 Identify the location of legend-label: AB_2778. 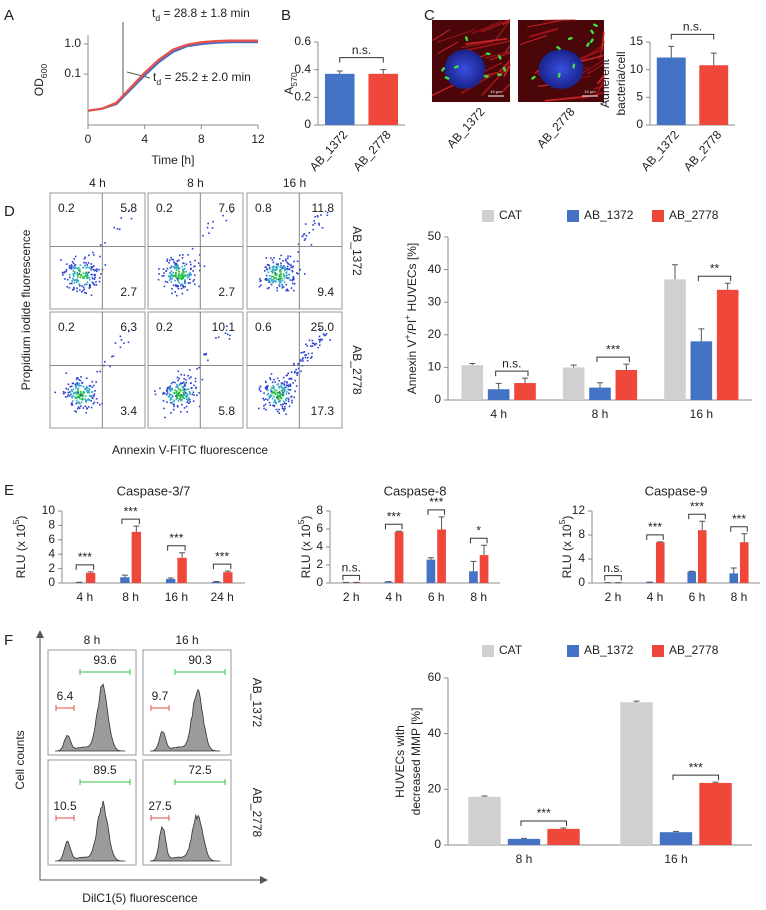
(694, 215).